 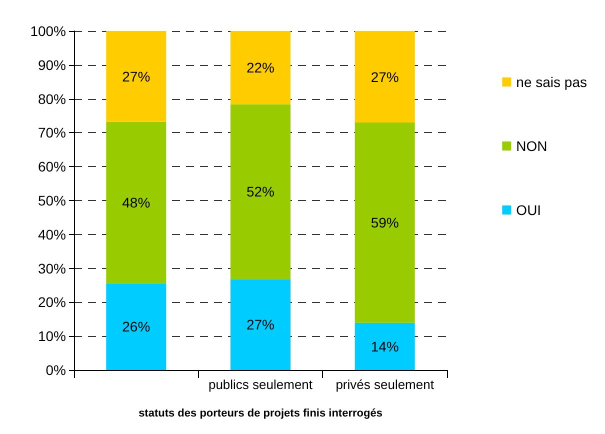 What do you see at coordinates (385, 384) in the screenshot?
I see `x-tick-label: privés seulement` at bounding box center [385, 384].